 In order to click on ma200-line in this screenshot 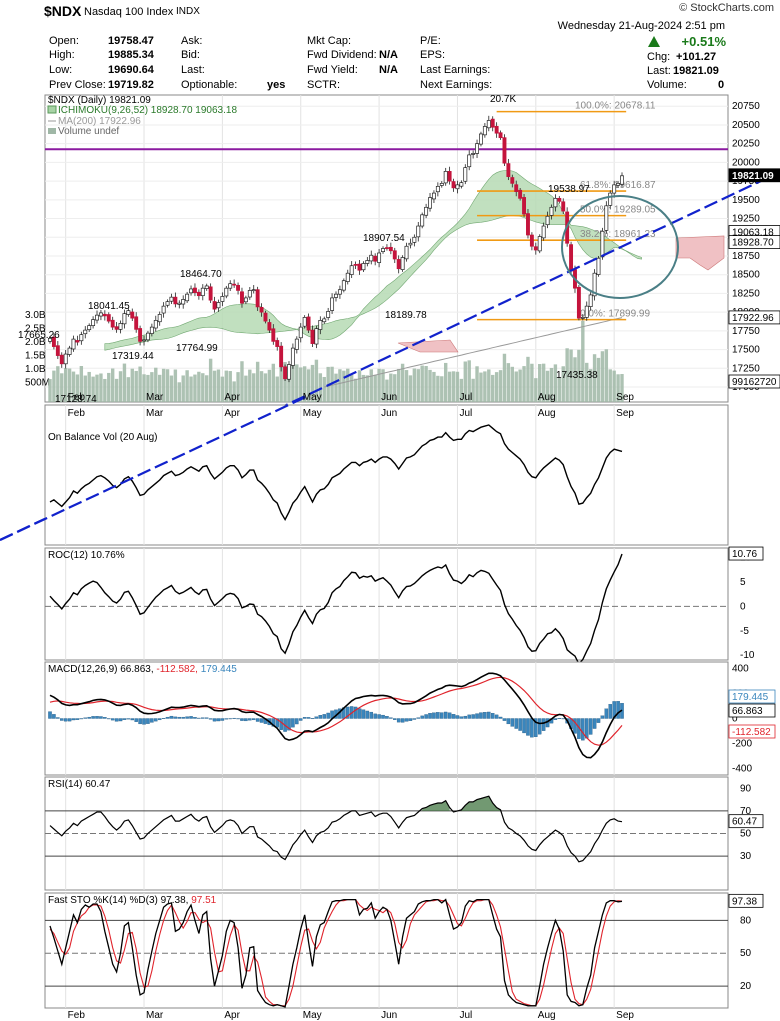, I will do `click(473, 352)`.